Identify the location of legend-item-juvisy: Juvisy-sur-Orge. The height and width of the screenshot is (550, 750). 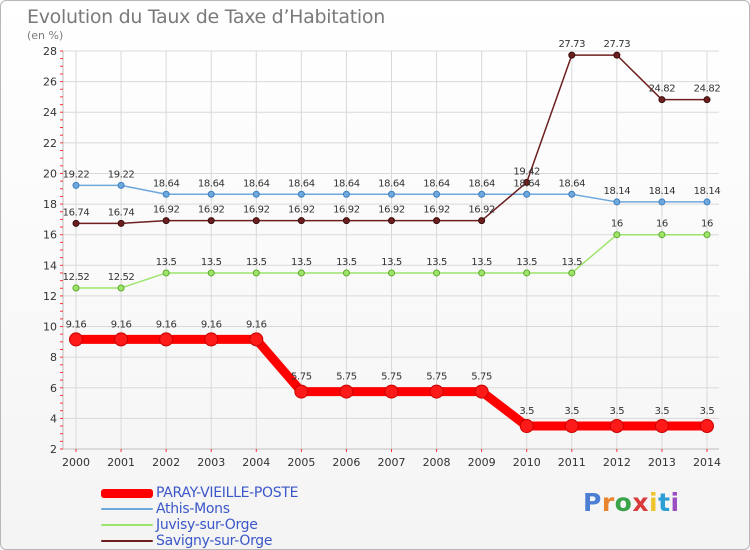
(231, 525).